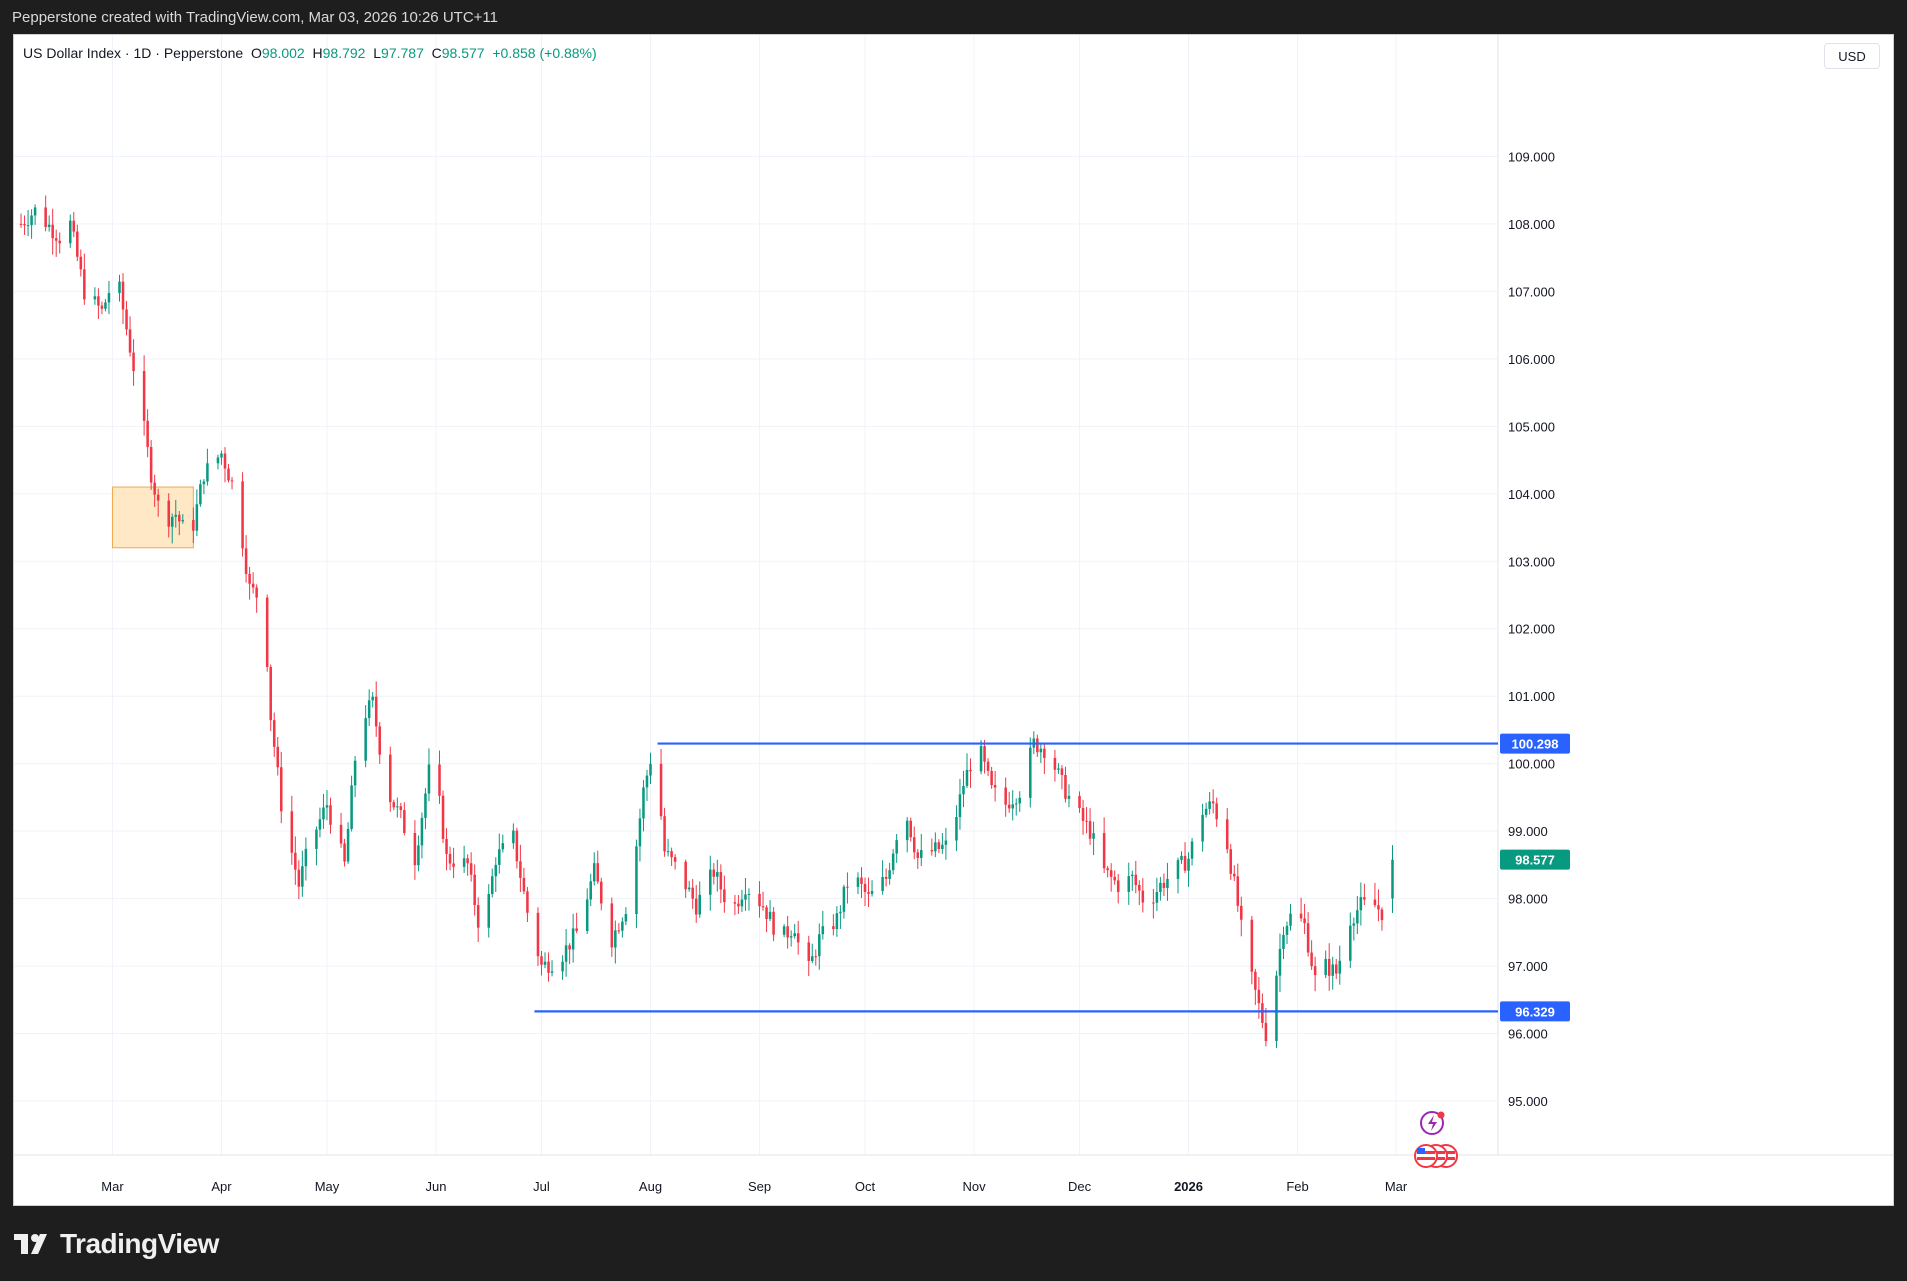 This screenshot has height=1281, width=1907. What do you see at coordinates (436, 1186) in the screenshot?
I see `time-tick-label: Jun` at bounding box center [436, 1186].